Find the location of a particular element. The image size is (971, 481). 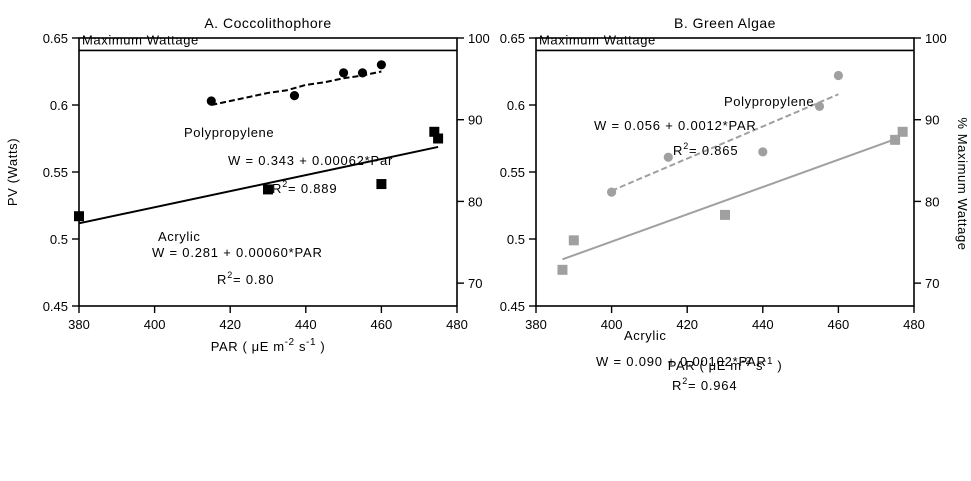

panel-b-acrylic-label: Acrylic is located at coordinates (645, 335).